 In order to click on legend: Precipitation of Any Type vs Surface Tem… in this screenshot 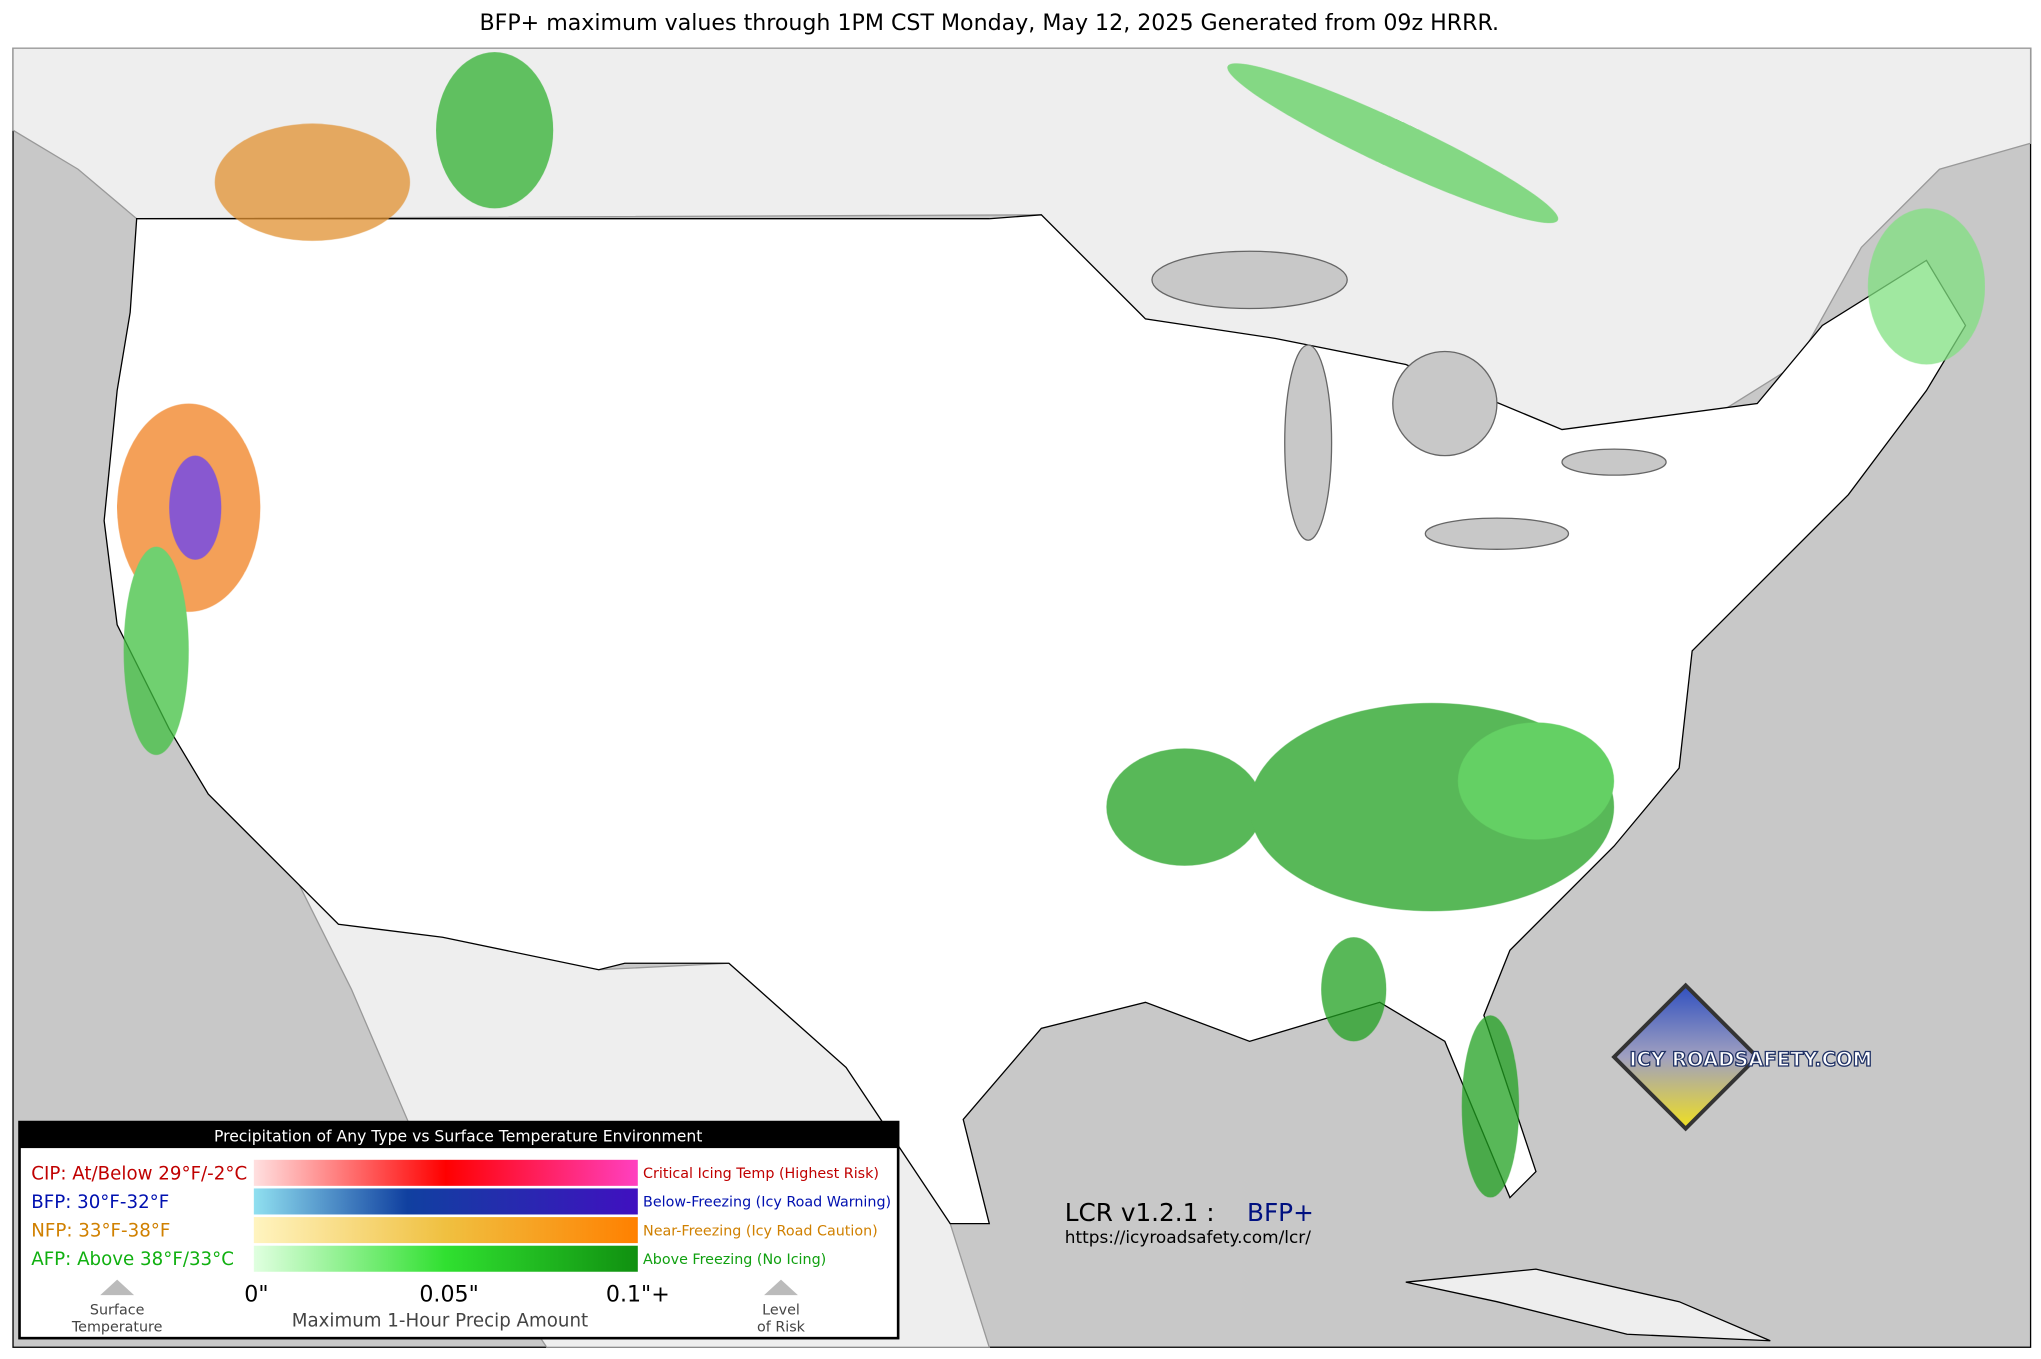, I will do `click(459, 1230)`.